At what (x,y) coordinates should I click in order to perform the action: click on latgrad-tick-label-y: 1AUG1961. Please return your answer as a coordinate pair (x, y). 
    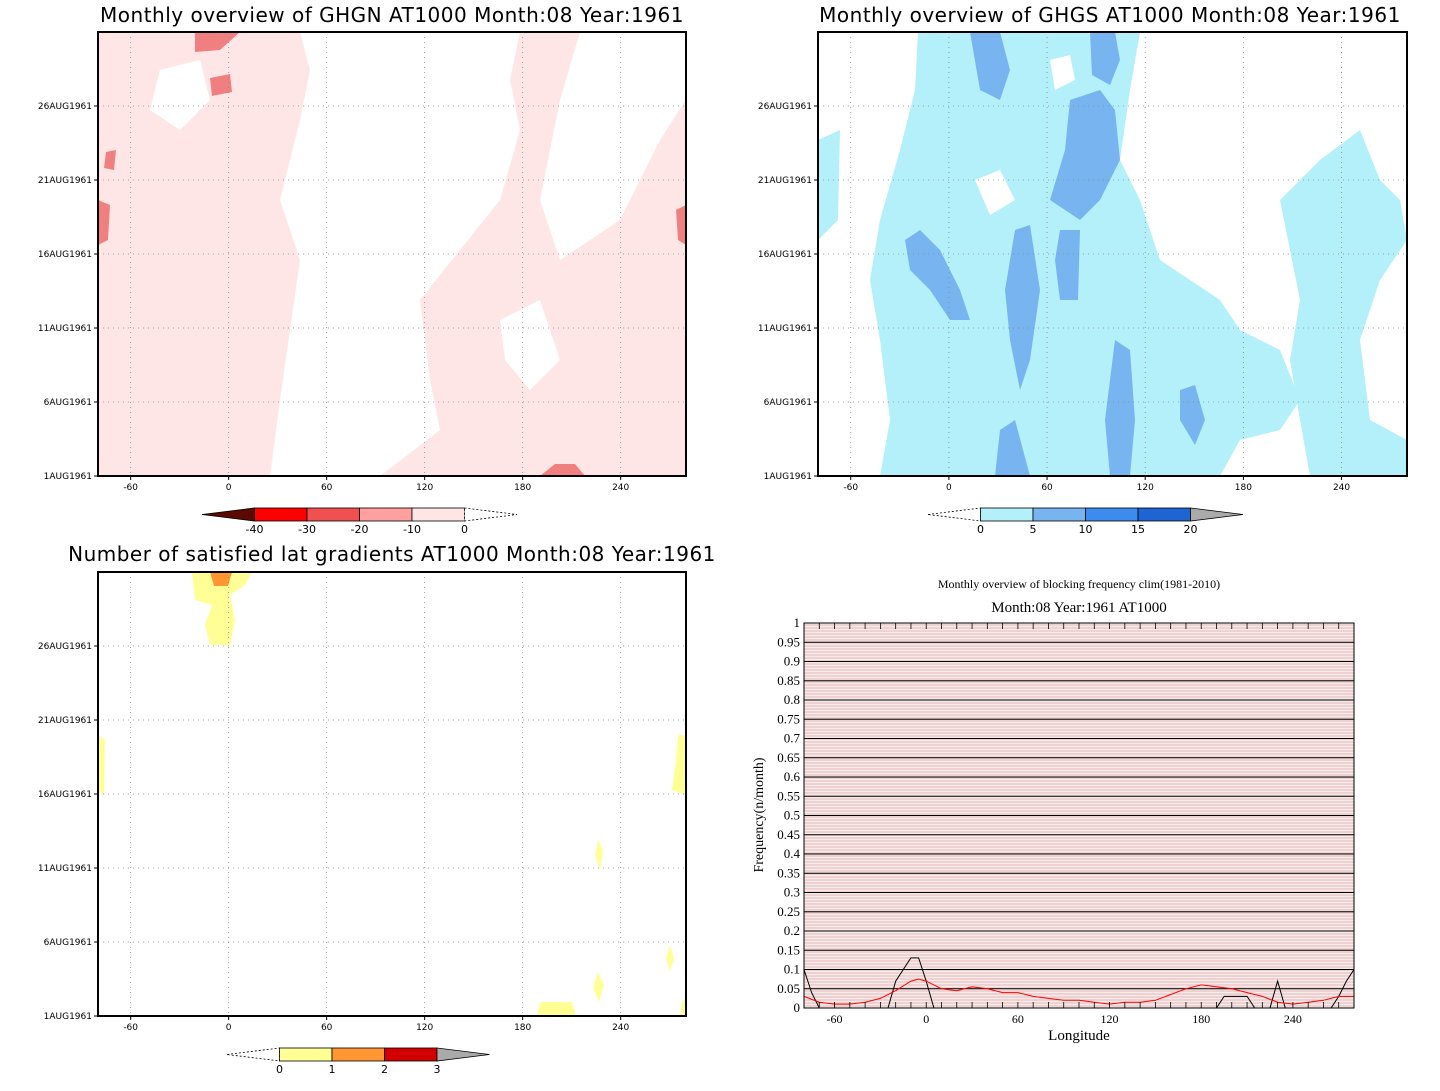
    Looking at the image, I should click on (68, 1017).